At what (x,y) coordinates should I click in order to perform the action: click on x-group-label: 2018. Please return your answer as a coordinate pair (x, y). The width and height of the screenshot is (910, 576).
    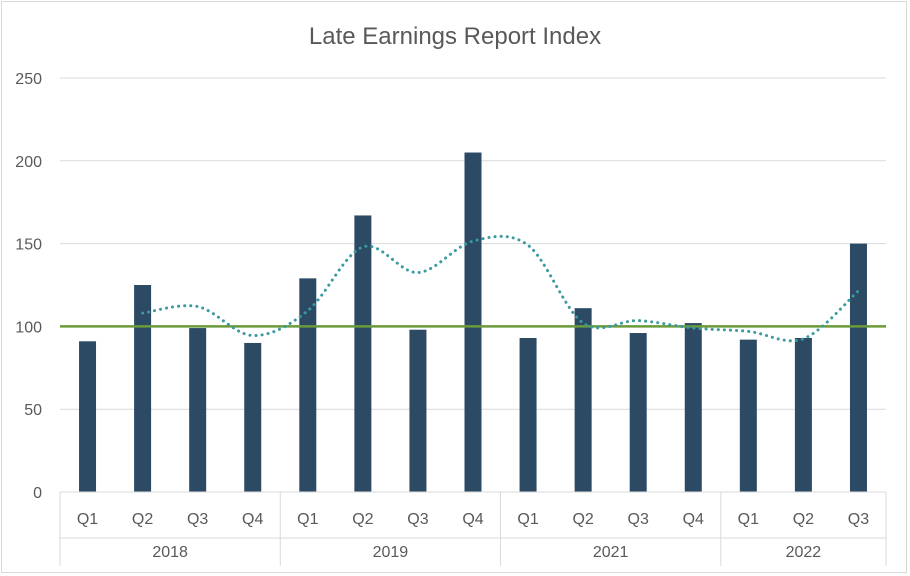
    Looking at the image, I should click on (170, 552).